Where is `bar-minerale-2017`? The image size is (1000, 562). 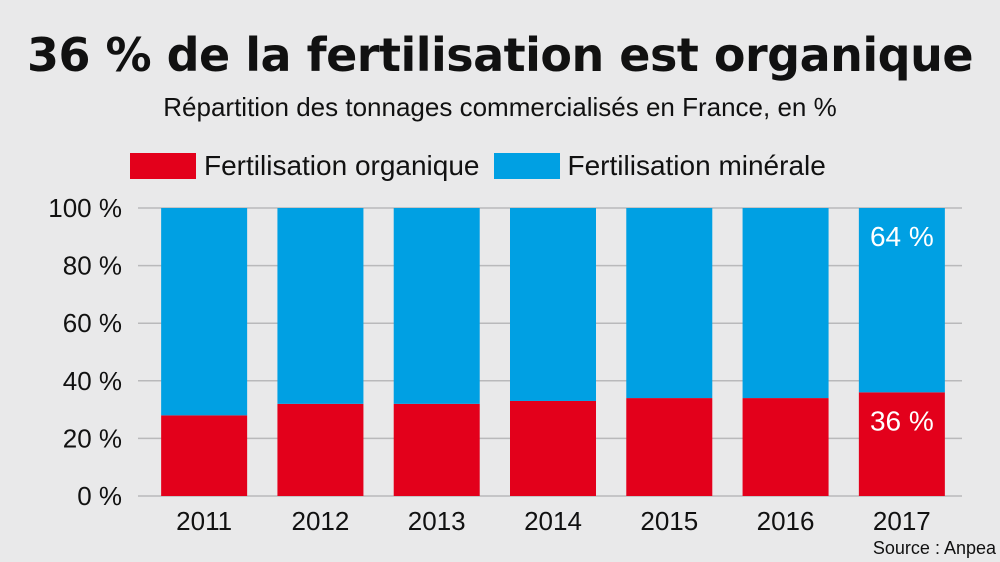
bar-minerale-2017 is located at coordinates (901, 300).